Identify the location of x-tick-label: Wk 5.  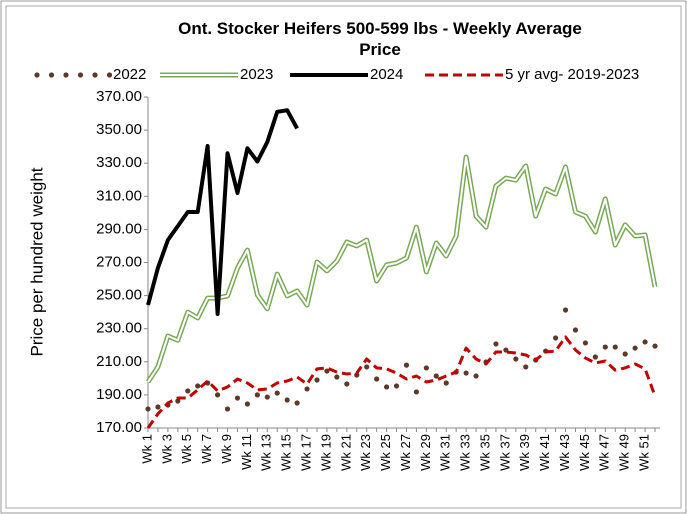
(186, 449).